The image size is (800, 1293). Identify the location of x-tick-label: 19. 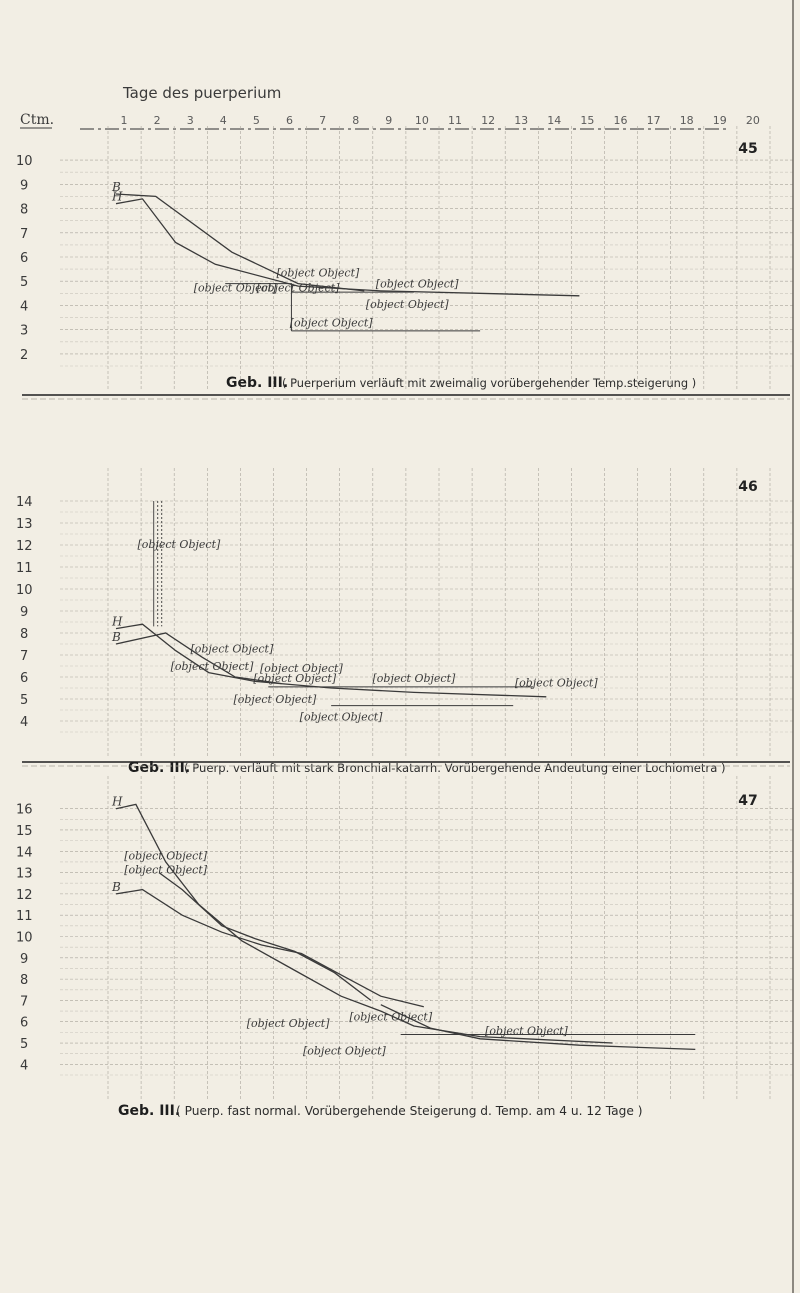
(720, 120).